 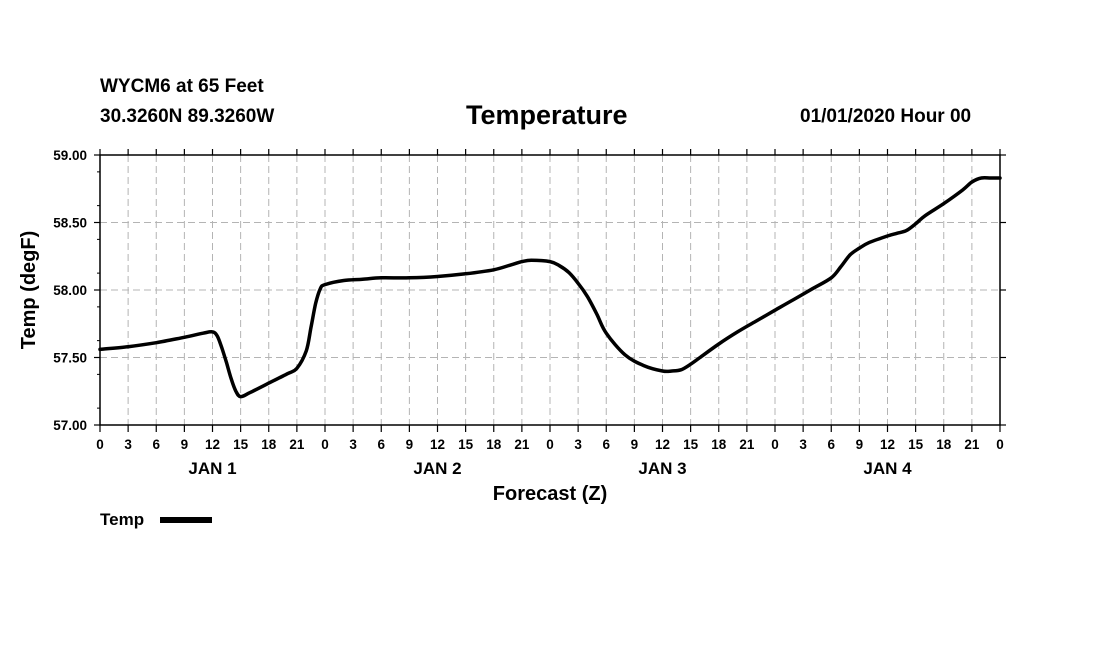 What do you see at coordinates (187, 116) in the screenshot?
I see `station-coordinates: 30.3260N 89.3260W` at bounding box center [187, 116].